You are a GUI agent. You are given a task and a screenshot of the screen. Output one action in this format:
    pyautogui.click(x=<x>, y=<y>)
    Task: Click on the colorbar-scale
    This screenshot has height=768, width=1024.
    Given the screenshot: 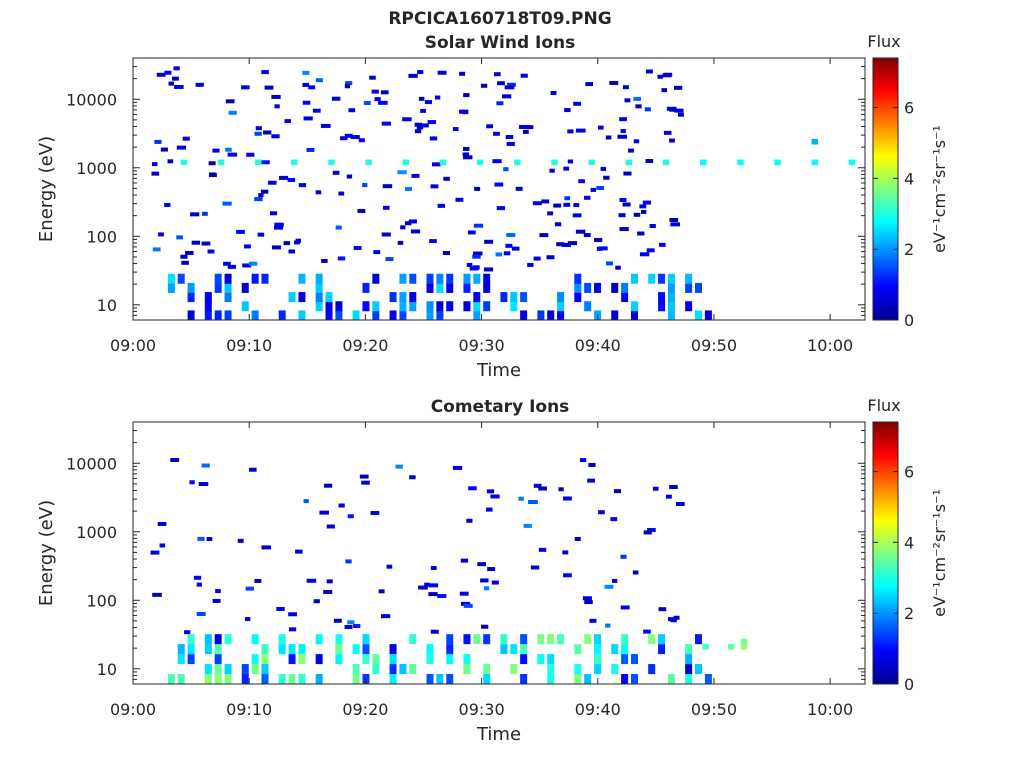 What is the action you would take?
    pyautogui.click(x=885, y=189)
    